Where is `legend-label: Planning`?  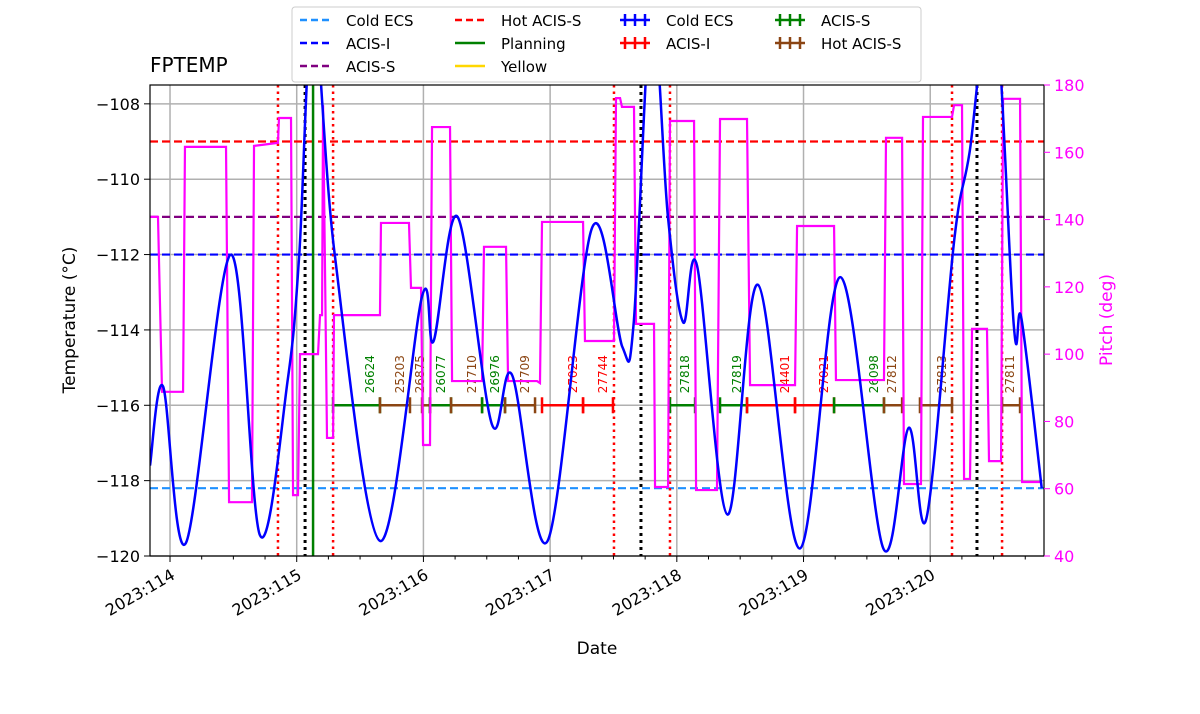
legend-label: Planning is located at coordinates (533, 44).